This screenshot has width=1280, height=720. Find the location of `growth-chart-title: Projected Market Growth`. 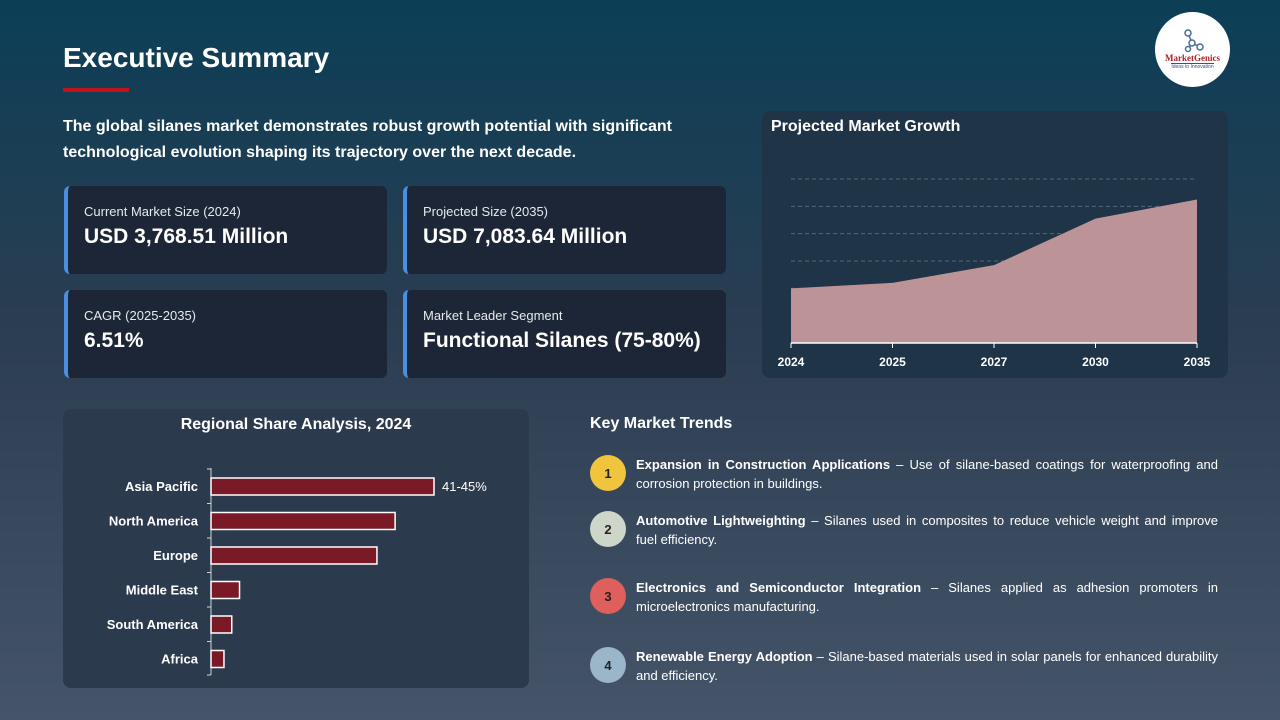

growth-chart-title: Projected Market Growth is located at coordinates (866, 126).